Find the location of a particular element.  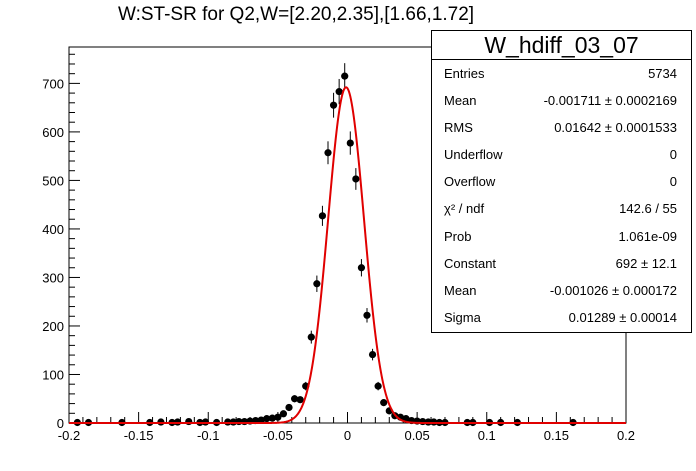

y-tick-label: 500 is located at coordinates (53, 180).